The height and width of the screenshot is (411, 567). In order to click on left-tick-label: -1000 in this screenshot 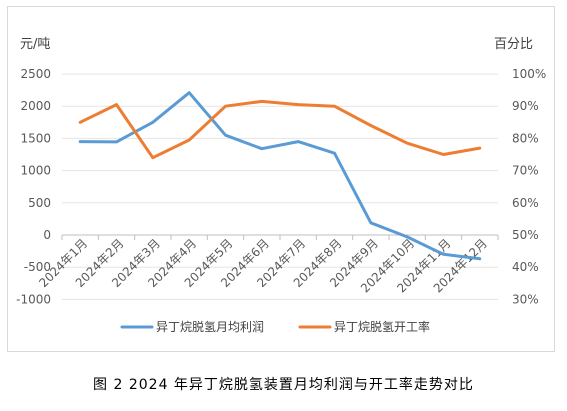, I will do `click(33, 299)`.